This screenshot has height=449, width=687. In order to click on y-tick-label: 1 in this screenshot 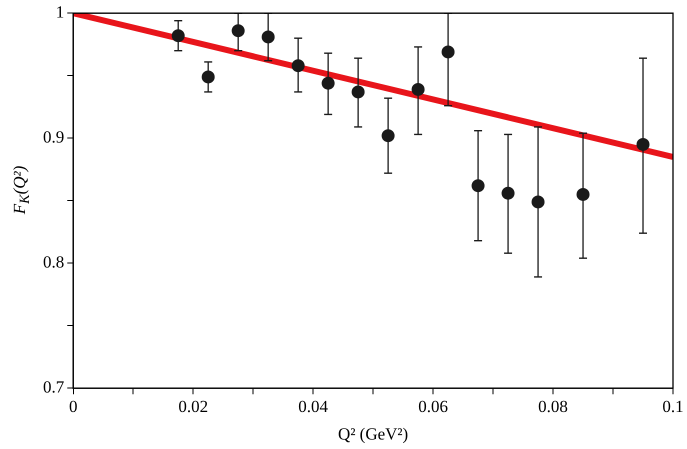, I will do `click(60, 12)`.